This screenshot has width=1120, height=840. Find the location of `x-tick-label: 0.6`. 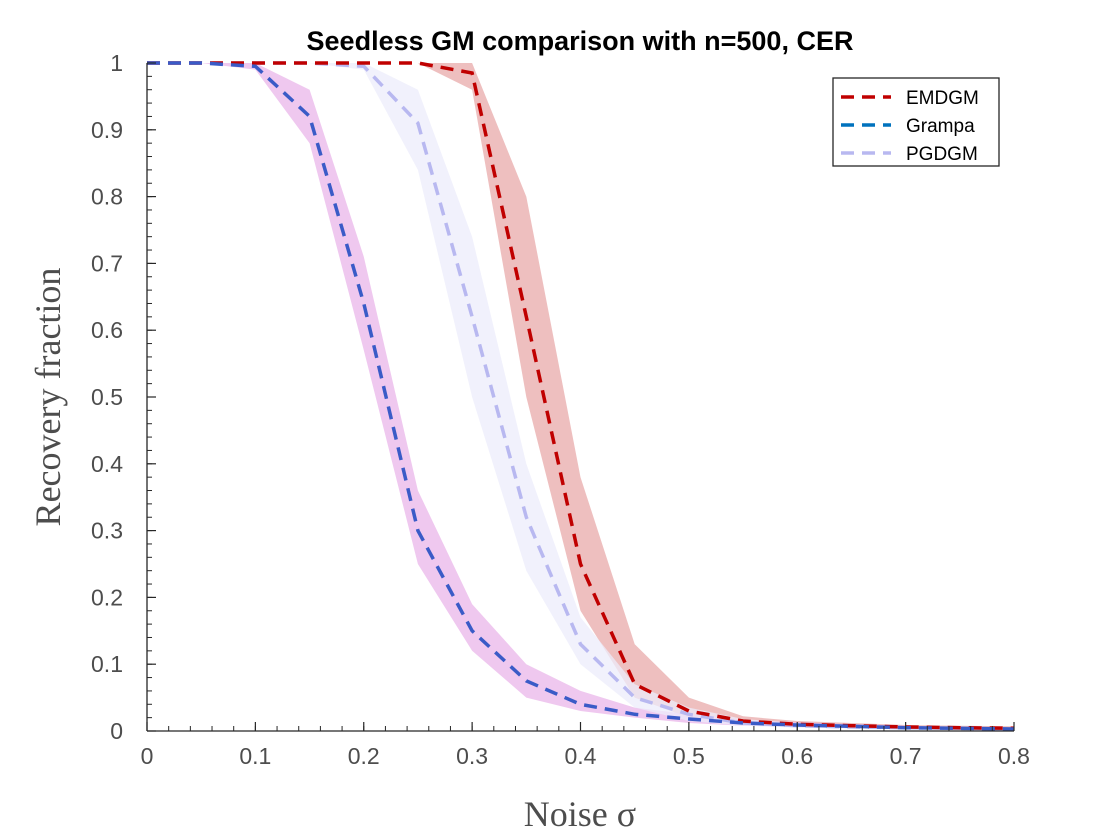

x-tick-label: 0.6 is located at coordinates (797, 756).